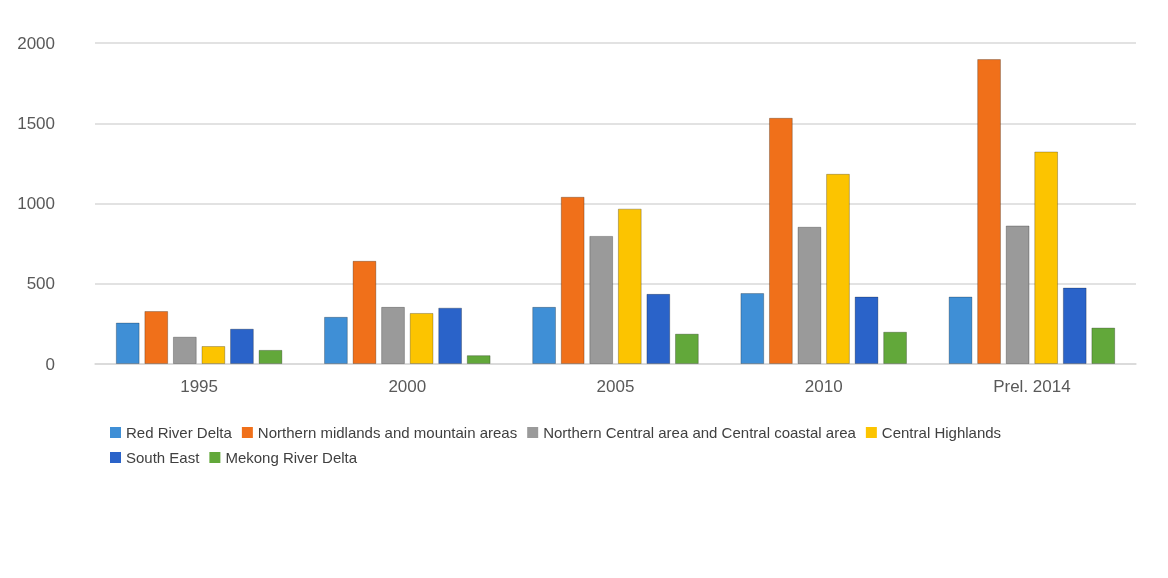  What do you see at coordinates (36, 123) in the screenshot?
I see `y-tick-label: 1500` at bounding box center [36, 123].